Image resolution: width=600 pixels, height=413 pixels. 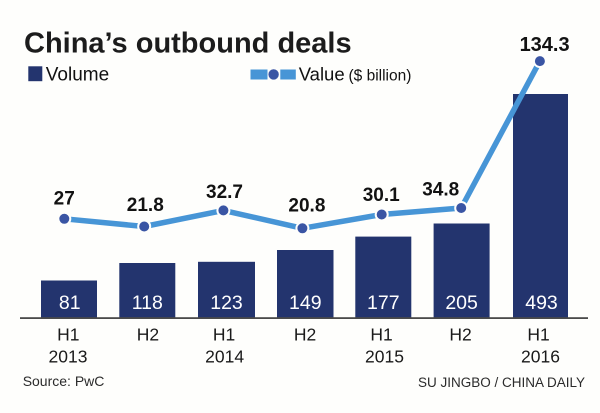 What do you see at coordinates (322, 74) in the screenshot?
I see `svg-text: Value` at bounding box center [322, 74].